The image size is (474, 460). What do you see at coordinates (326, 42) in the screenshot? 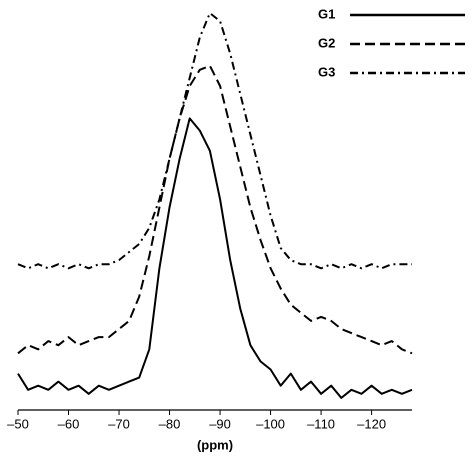
I see `legend-label: G2` at bounding box center [326, 42].